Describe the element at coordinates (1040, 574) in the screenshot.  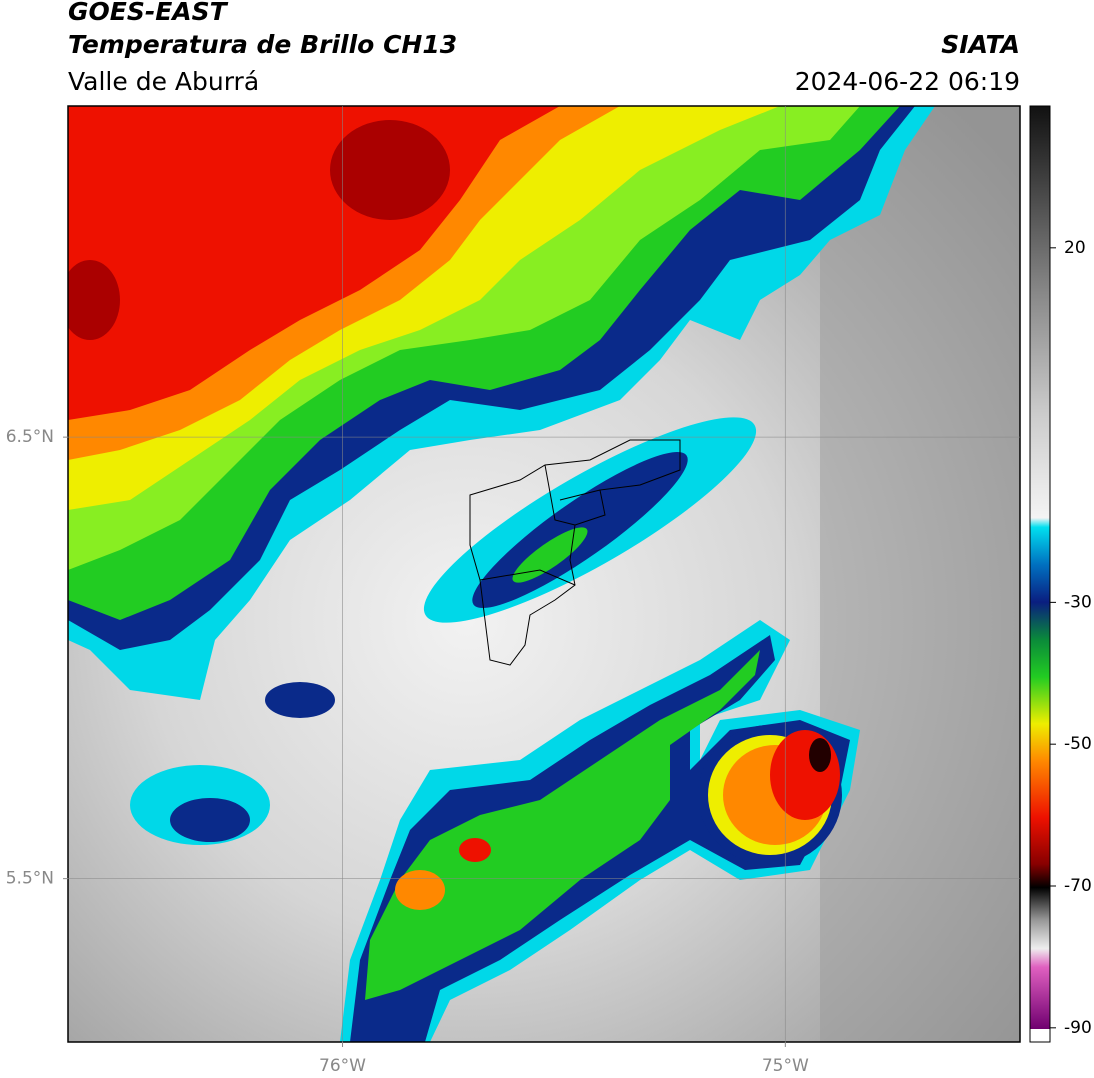
I see `colorbar` at that location.